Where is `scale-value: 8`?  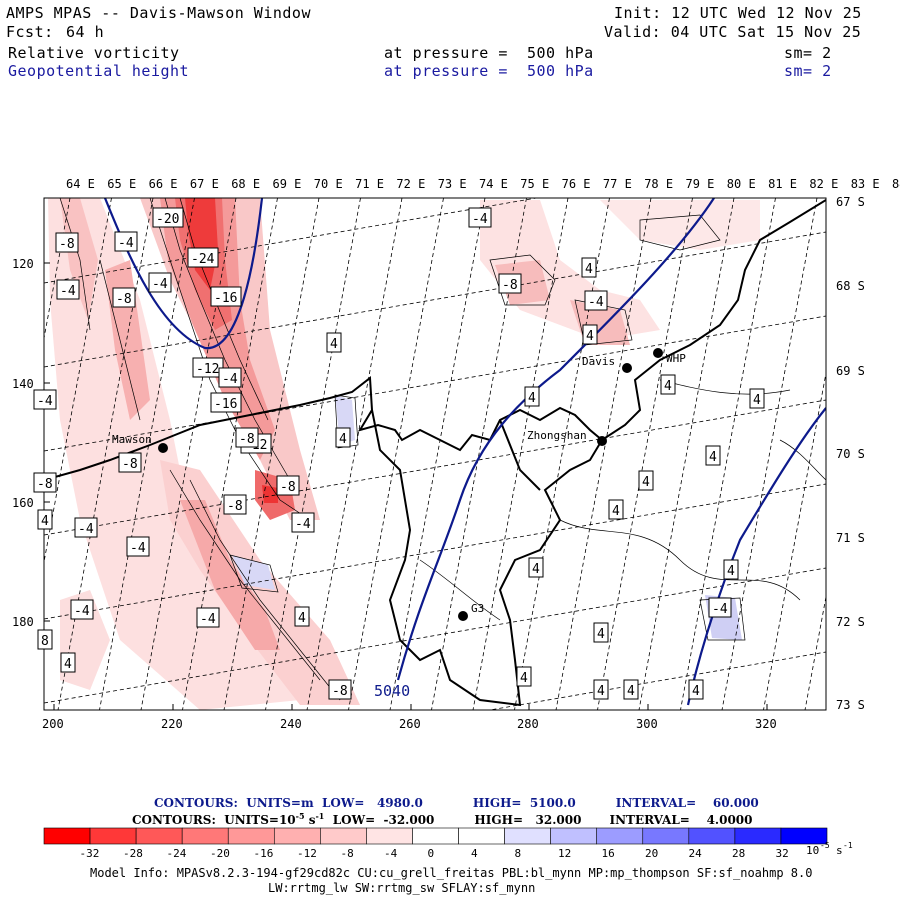
scale-value: 8 is located at coordinates (518, 853).